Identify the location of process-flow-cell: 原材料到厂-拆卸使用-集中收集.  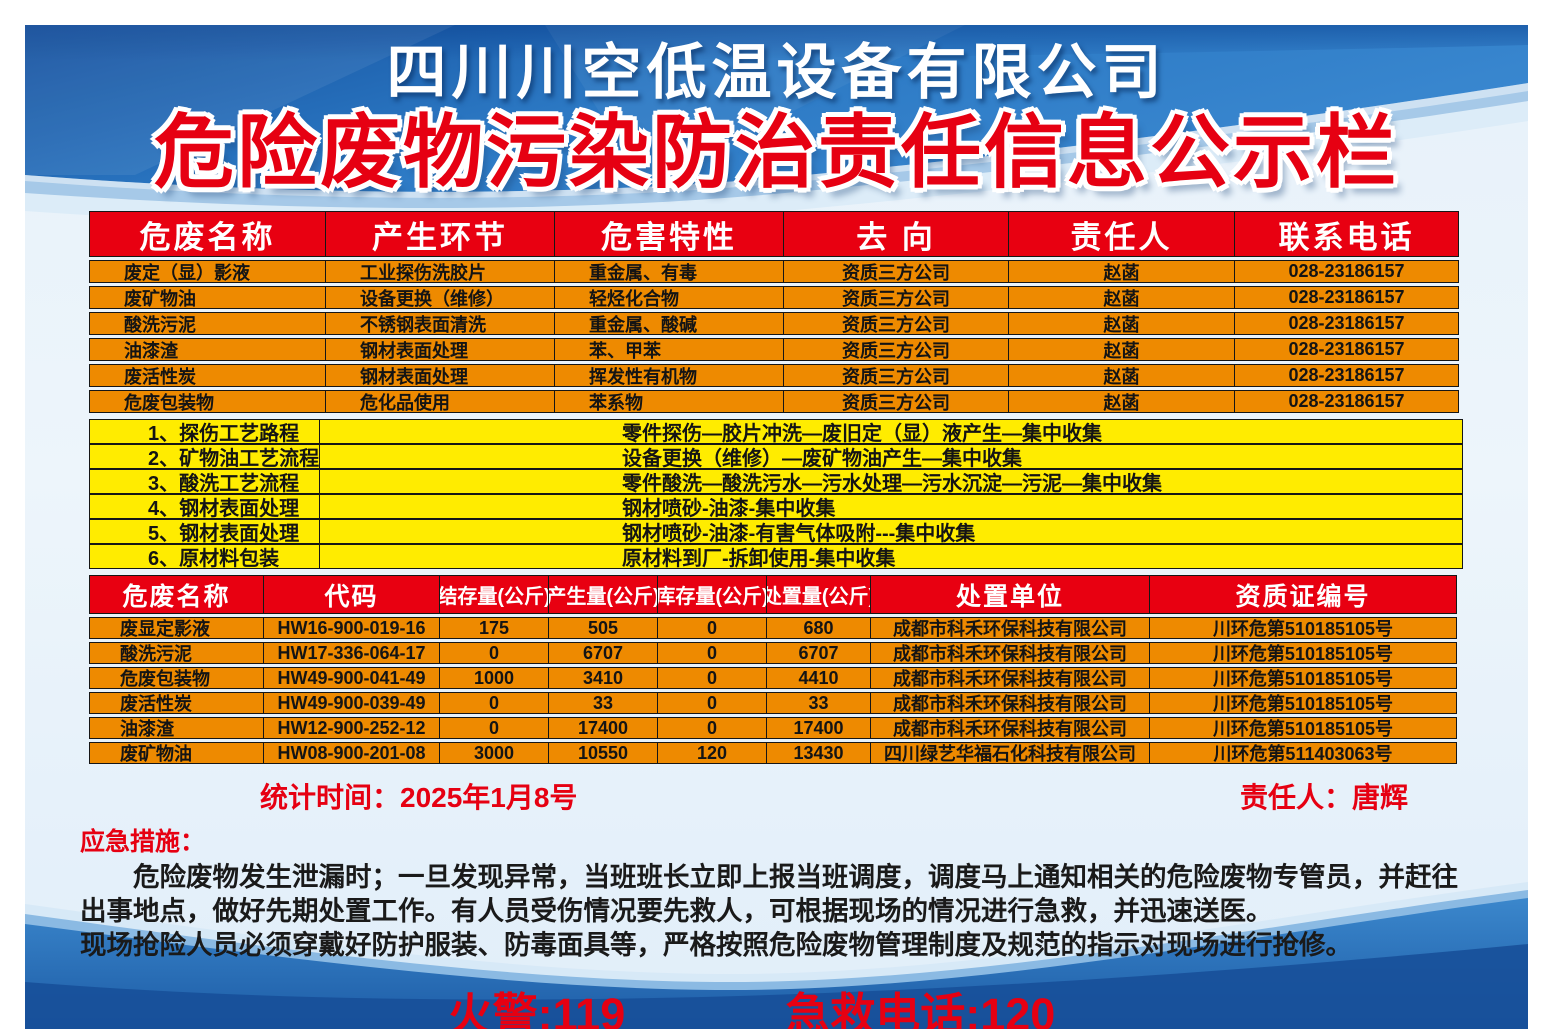
(891, 556).